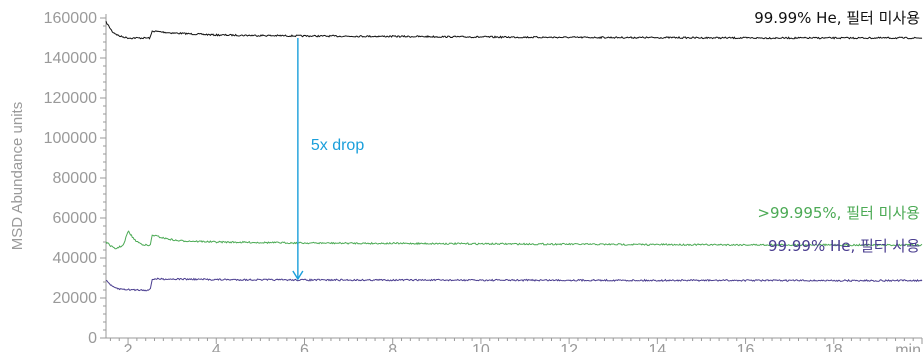  I want to click on x-tick-label: 12, so click(569, 347).